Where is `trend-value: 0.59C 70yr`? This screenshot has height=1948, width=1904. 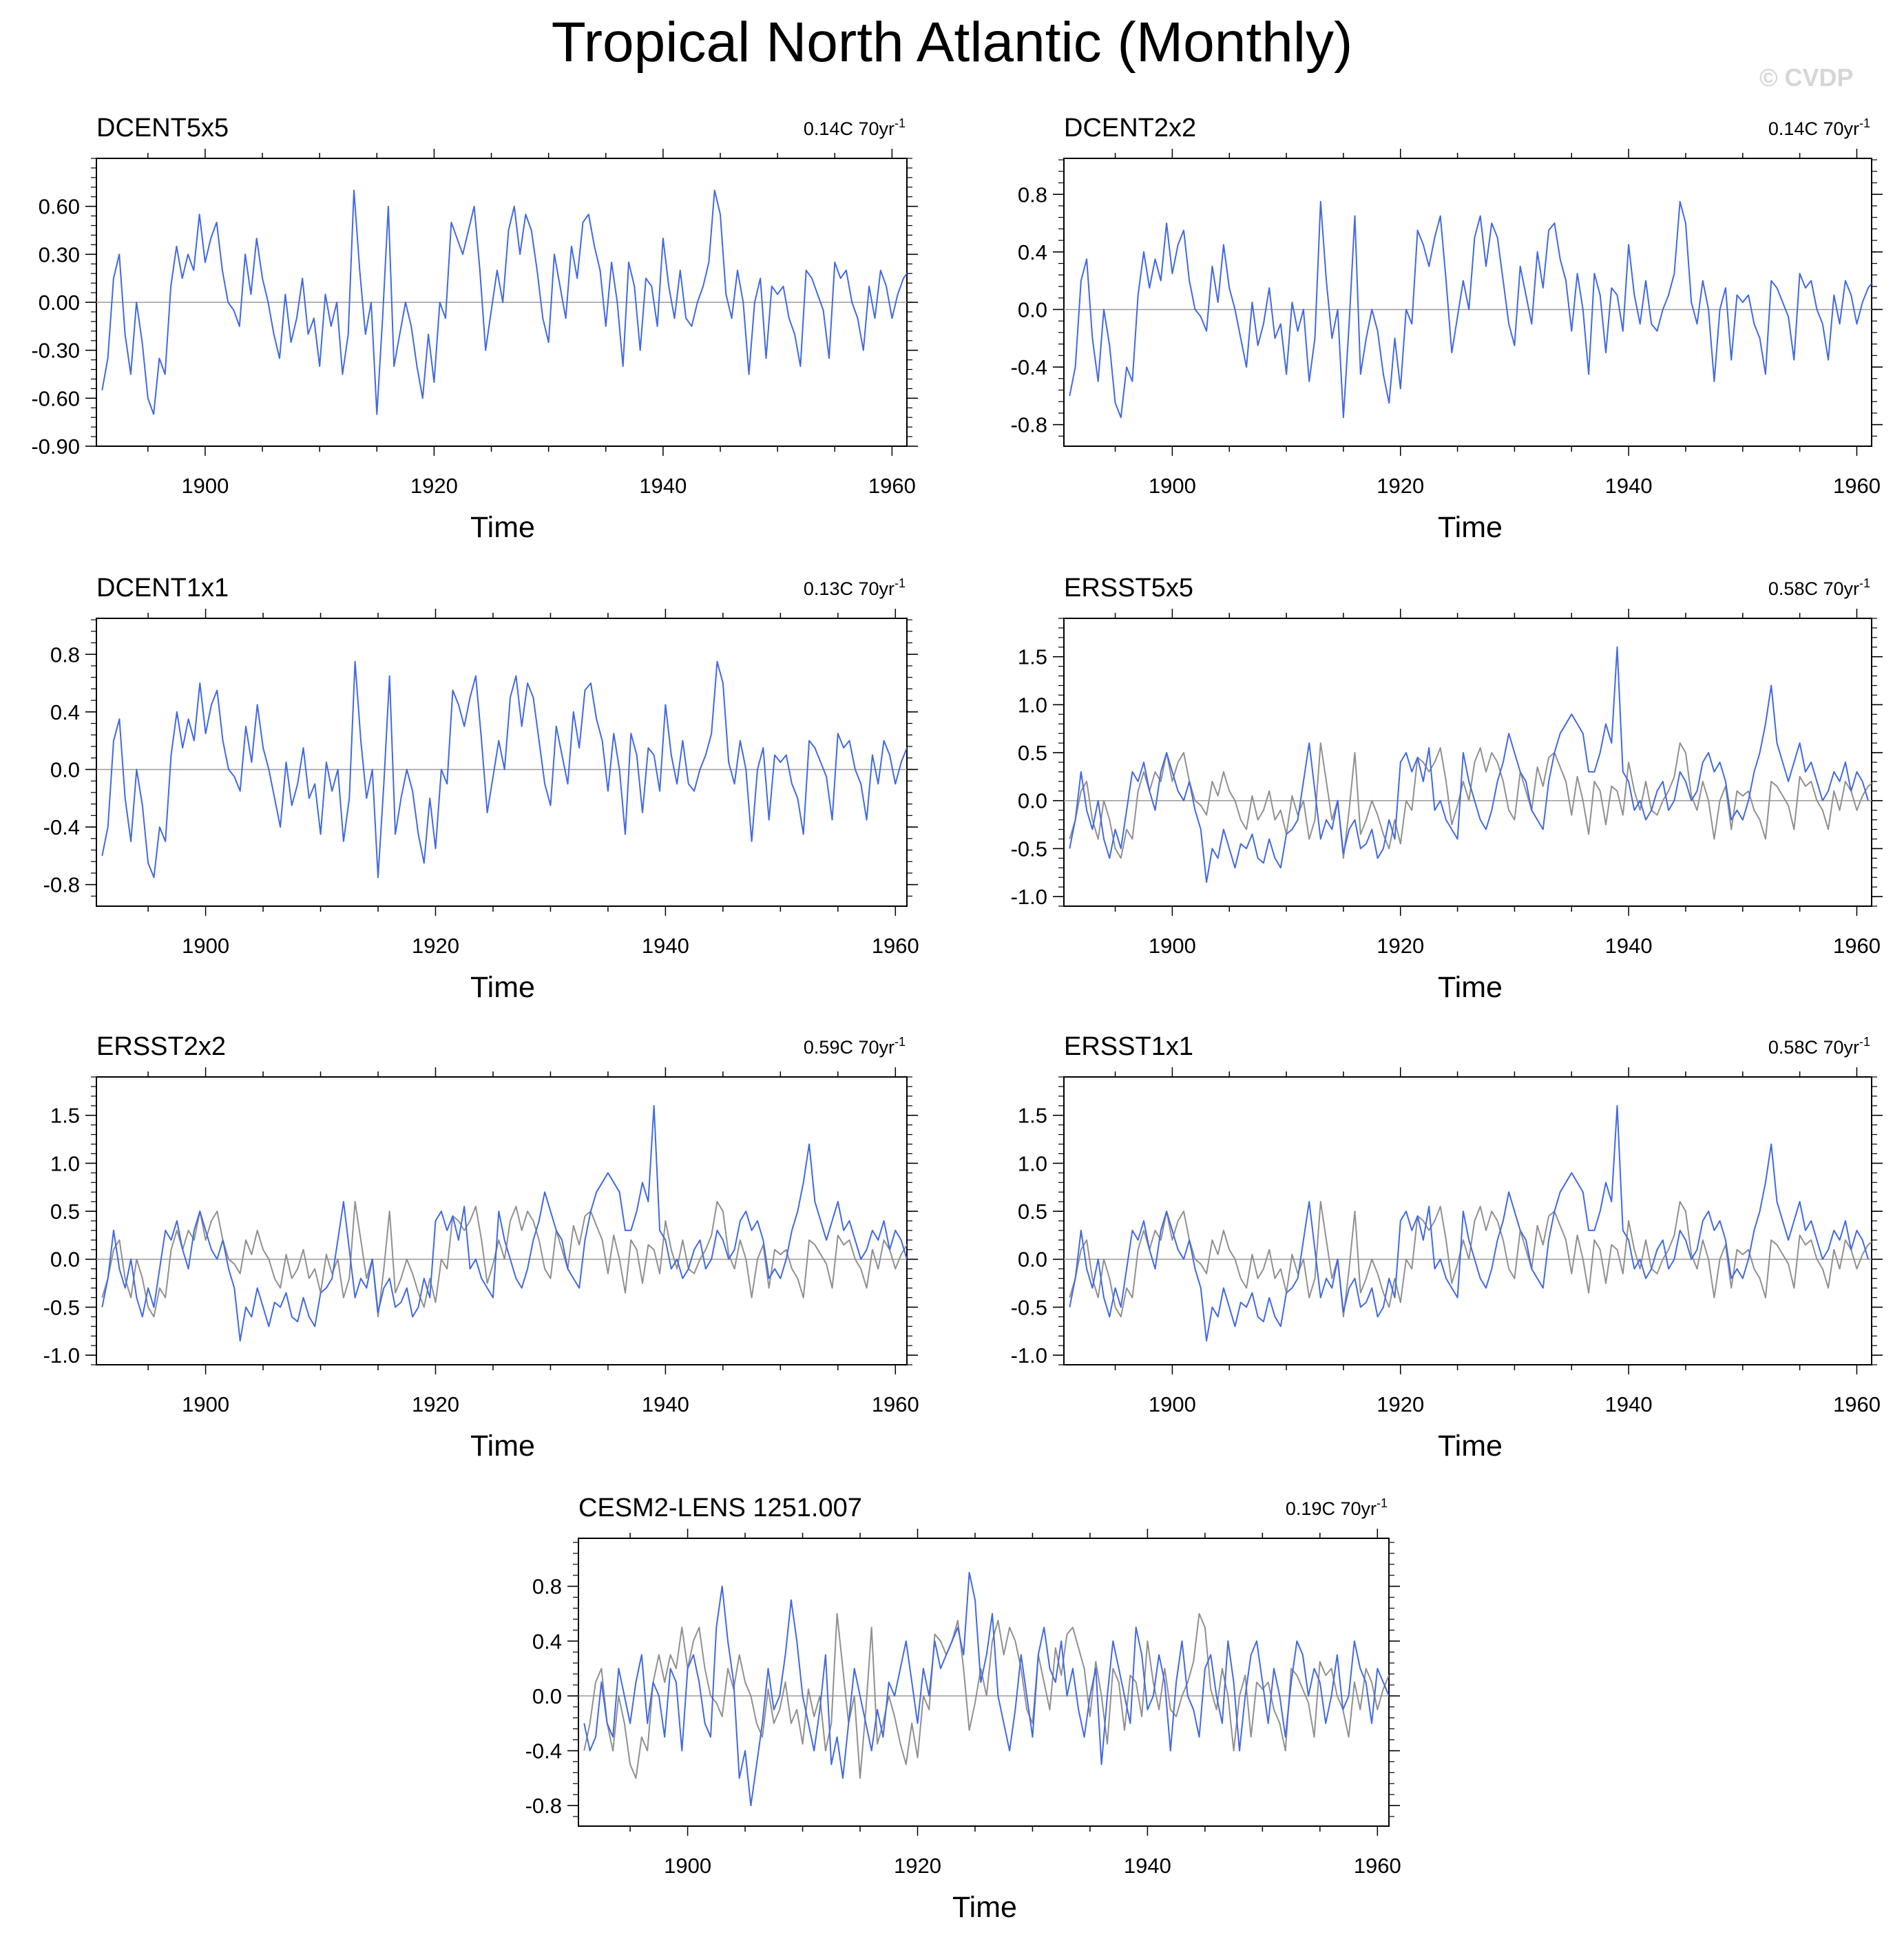
trend-value: 0.59C 70yr is located at coordinates (849, 1047).